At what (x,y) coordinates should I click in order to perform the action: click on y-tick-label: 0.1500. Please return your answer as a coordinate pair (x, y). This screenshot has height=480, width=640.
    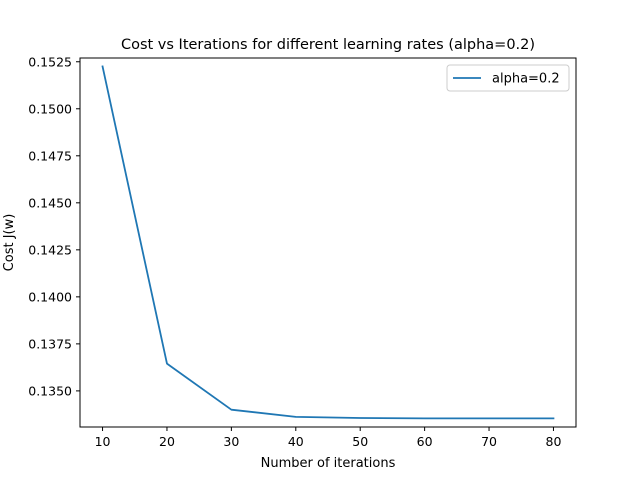
    Looking at the image, I should click on (50, 108).